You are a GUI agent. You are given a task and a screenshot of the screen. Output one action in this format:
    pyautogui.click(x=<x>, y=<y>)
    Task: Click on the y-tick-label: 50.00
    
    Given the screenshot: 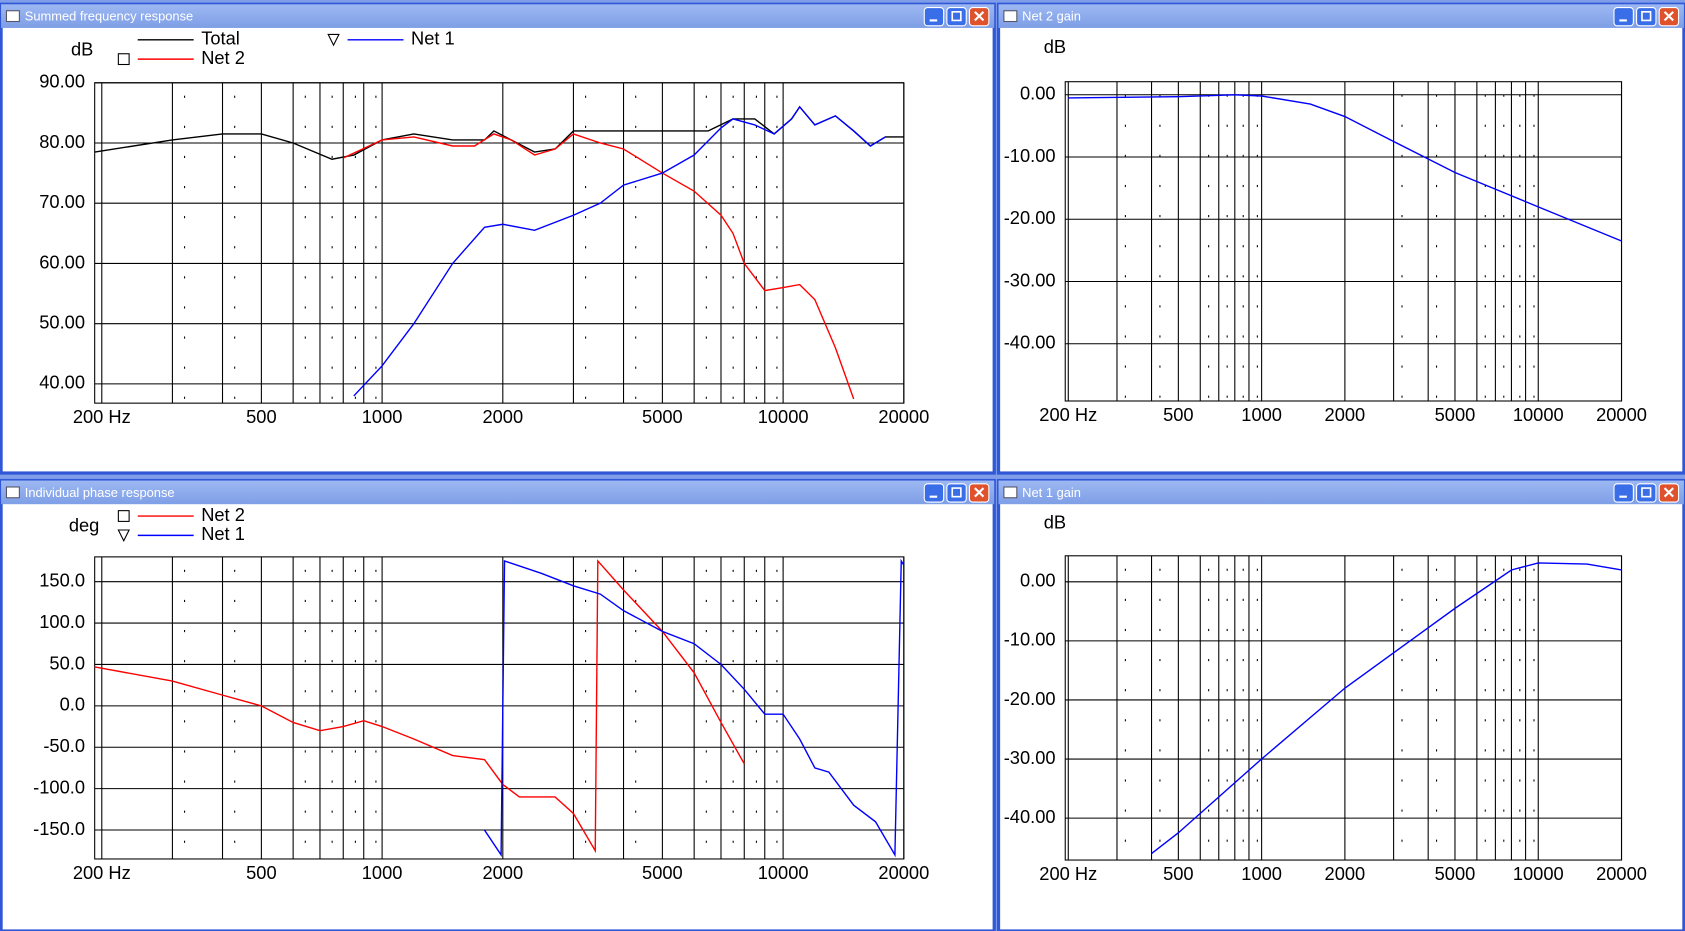 What is the action you would take?
    pyautogui.click(x=62, y=321)
    